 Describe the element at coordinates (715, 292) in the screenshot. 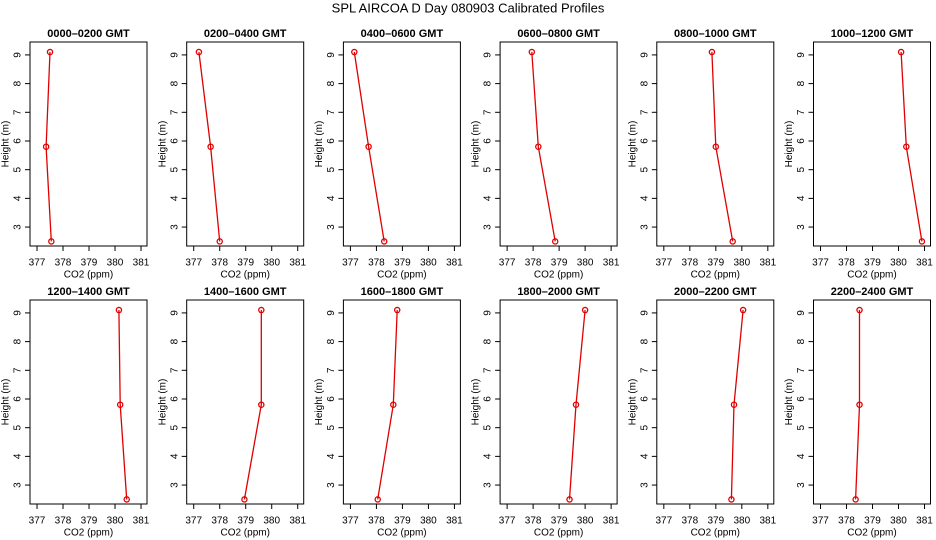

I see `panel-title: 2000–2200 GMT` at that location.